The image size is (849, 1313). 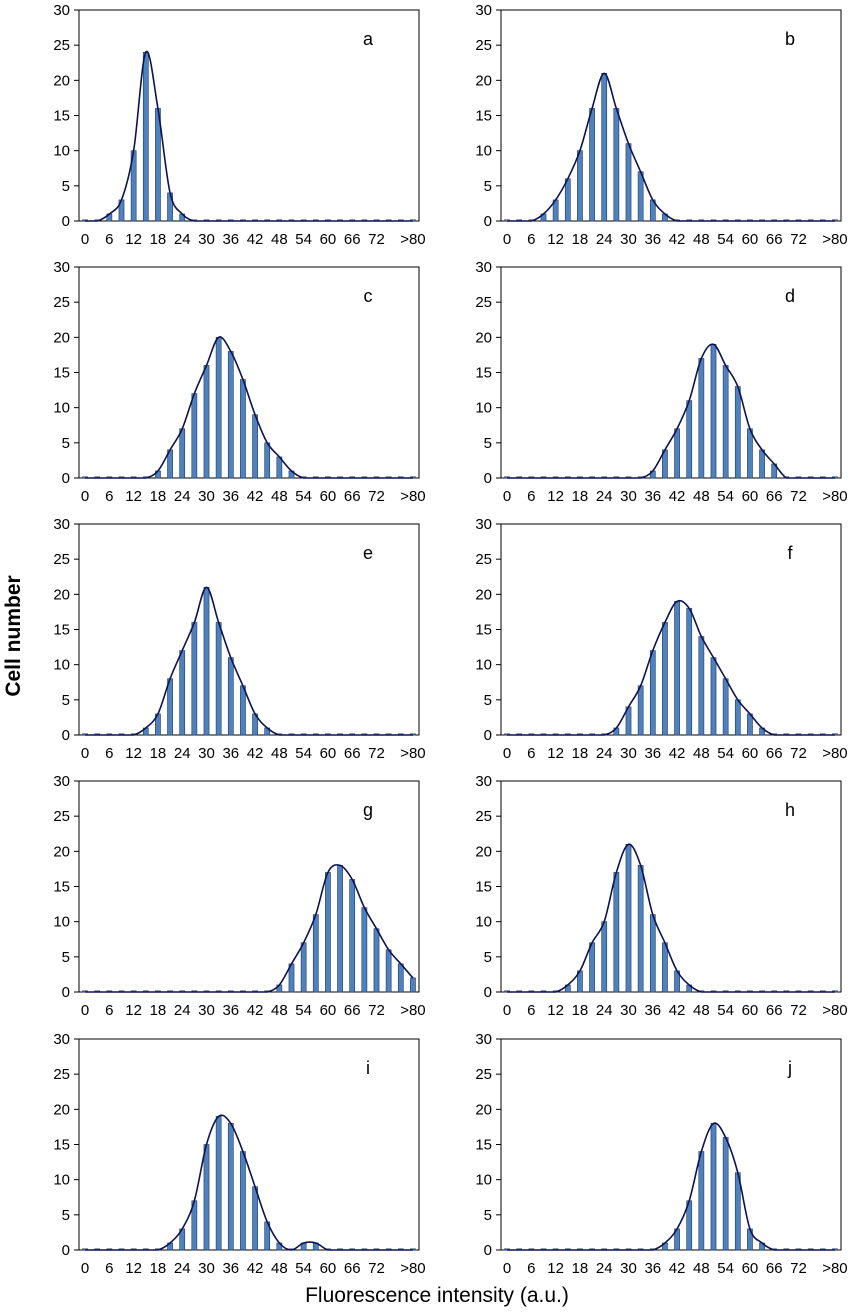 I want to click on y-axis-label: Cell number, so click(x=13, y=635).